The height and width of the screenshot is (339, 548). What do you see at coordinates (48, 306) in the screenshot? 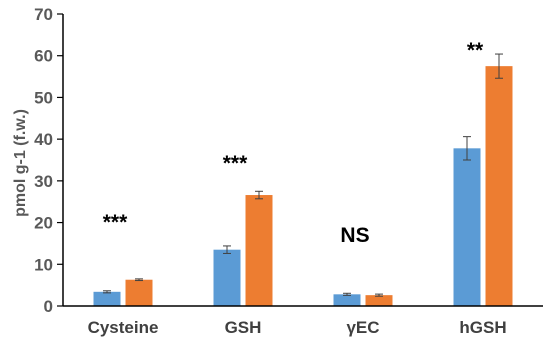
I see `y-tick-label: 0` at bounding box center [48, 306].